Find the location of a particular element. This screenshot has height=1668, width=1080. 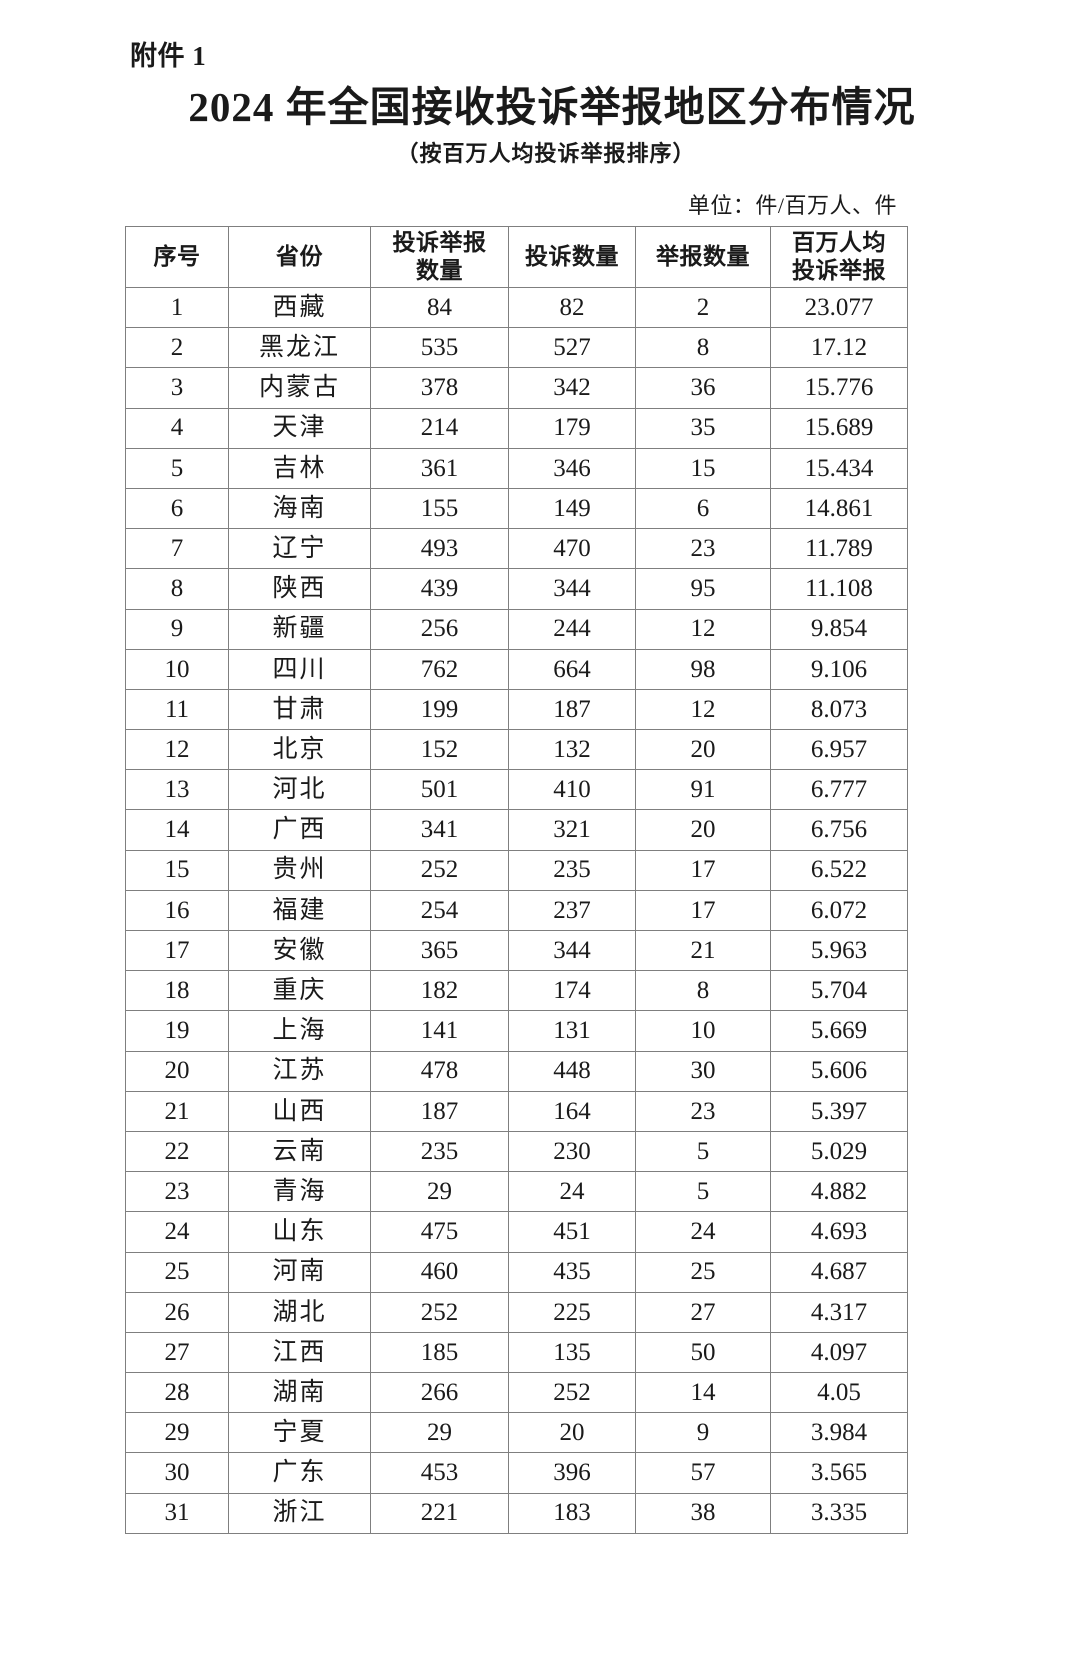

table-cell-index: 18 is located at coordinates (177, 991).